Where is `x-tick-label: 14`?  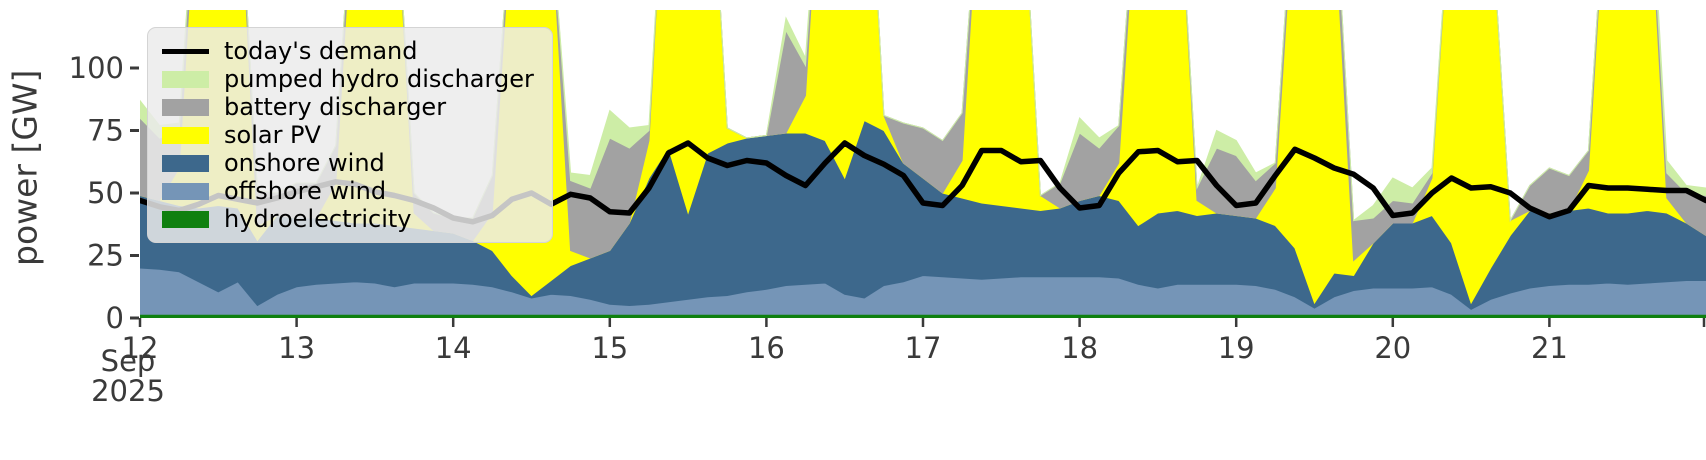
x-tick-label: 14 is located at coordinates (453, 348).